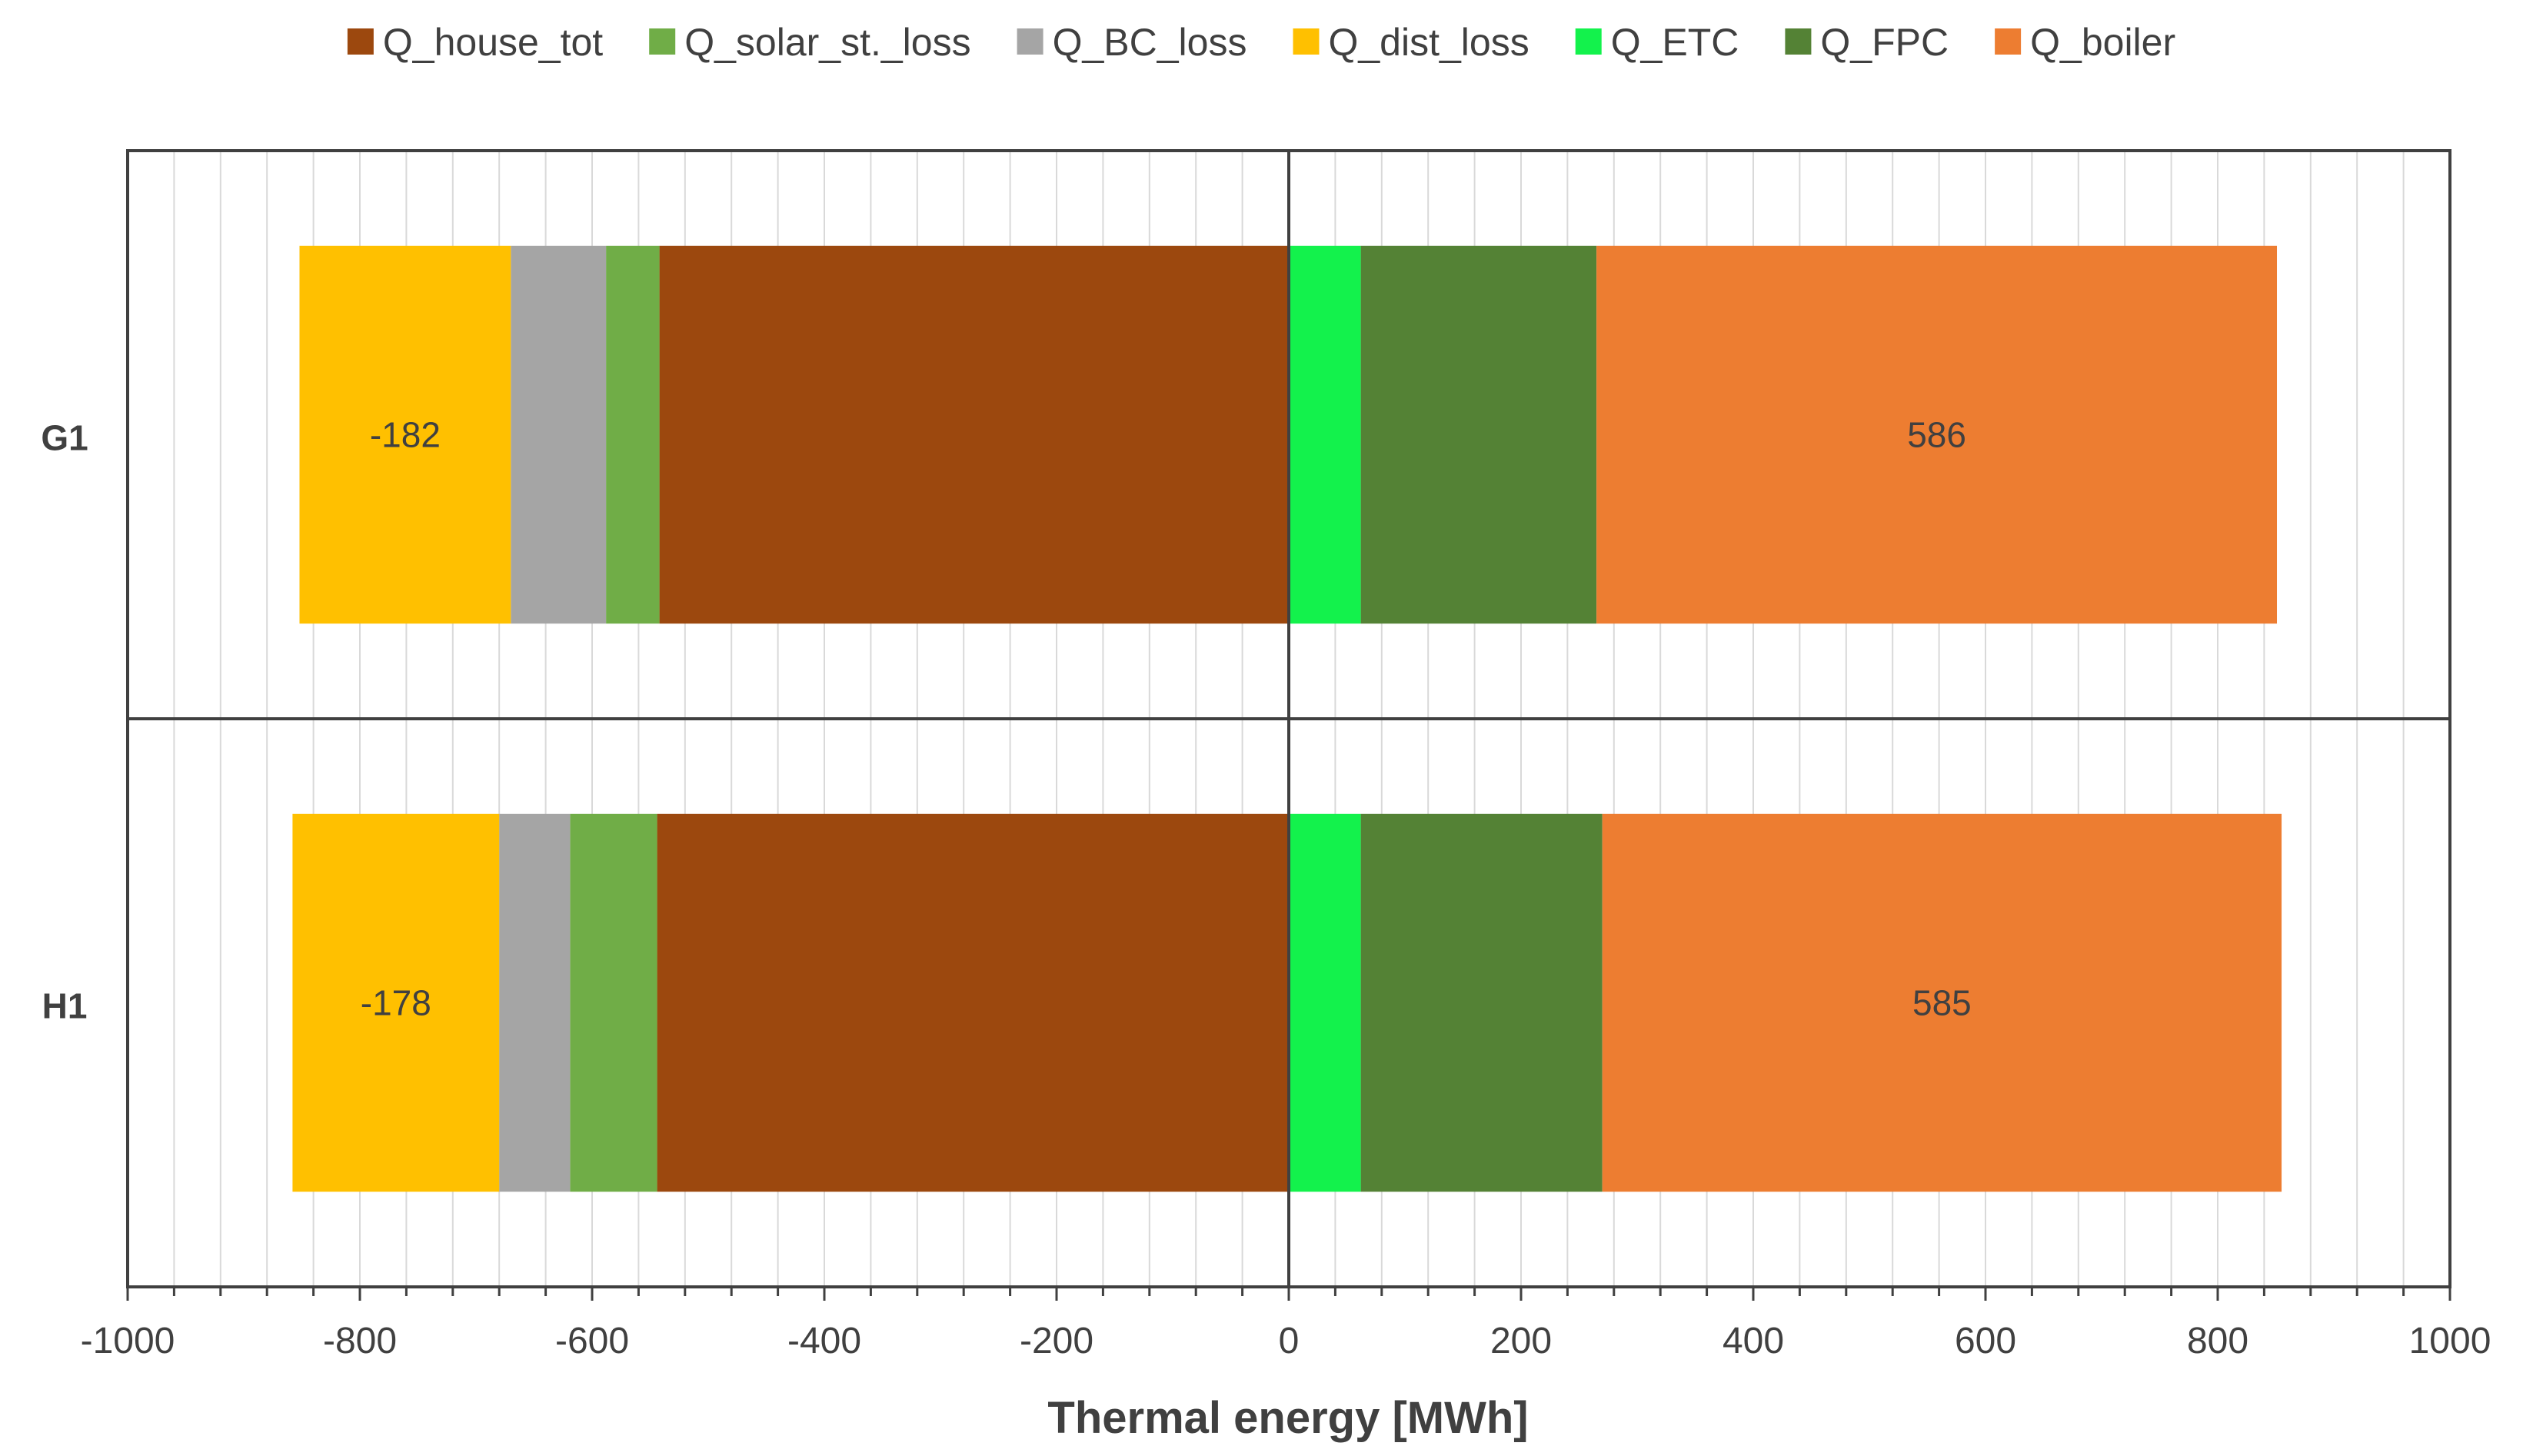  I want to click on legend-item: Q_FPC, so click(1867, 42).